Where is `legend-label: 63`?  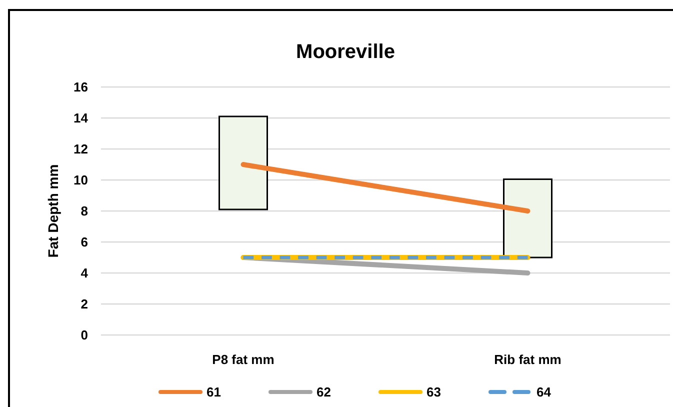 legend-label: 63 is located at coordinates (433, 392).